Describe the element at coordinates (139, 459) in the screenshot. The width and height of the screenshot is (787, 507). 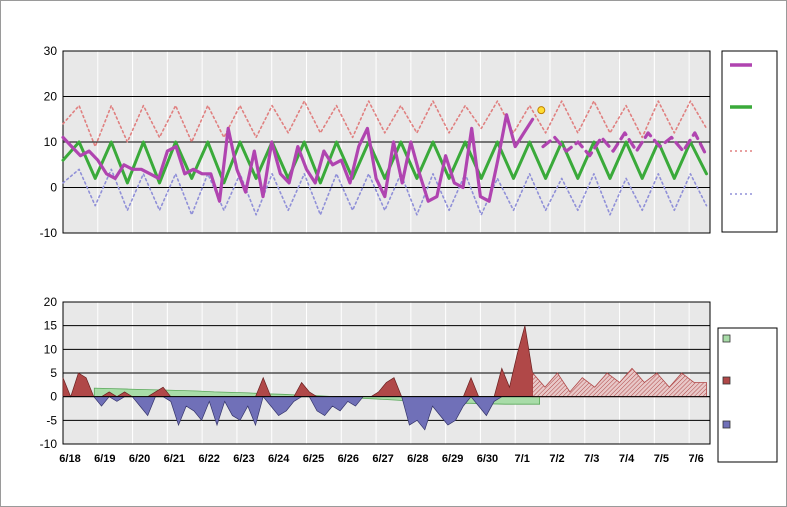
I see `x-tick-label: 6/20` at that location.